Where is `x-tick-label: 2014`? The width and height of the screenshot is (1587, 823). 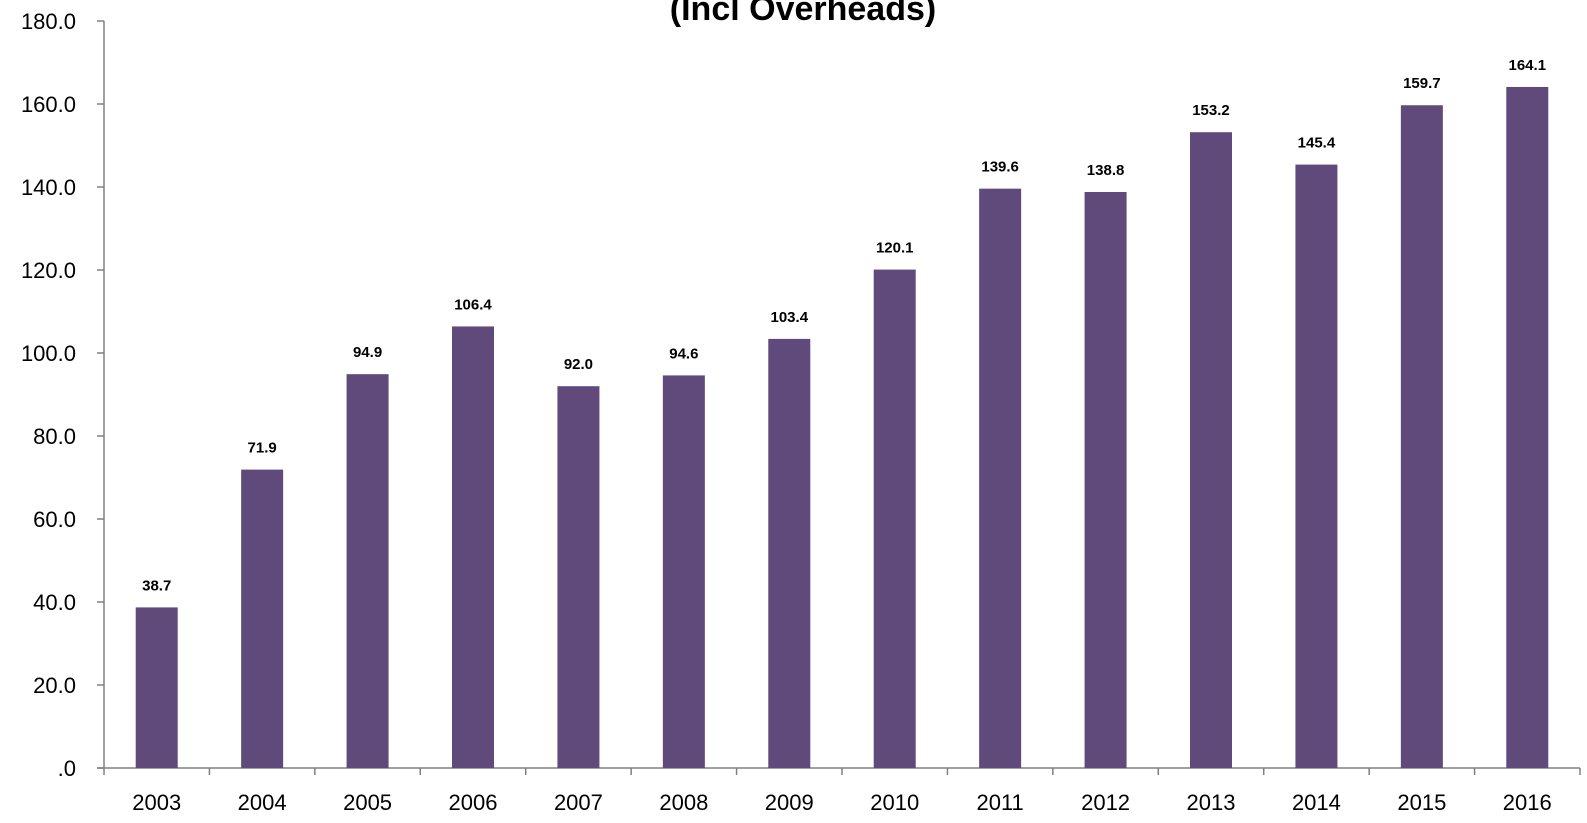
x-tick-label: 2014 is located at coordinates (1316, 802).